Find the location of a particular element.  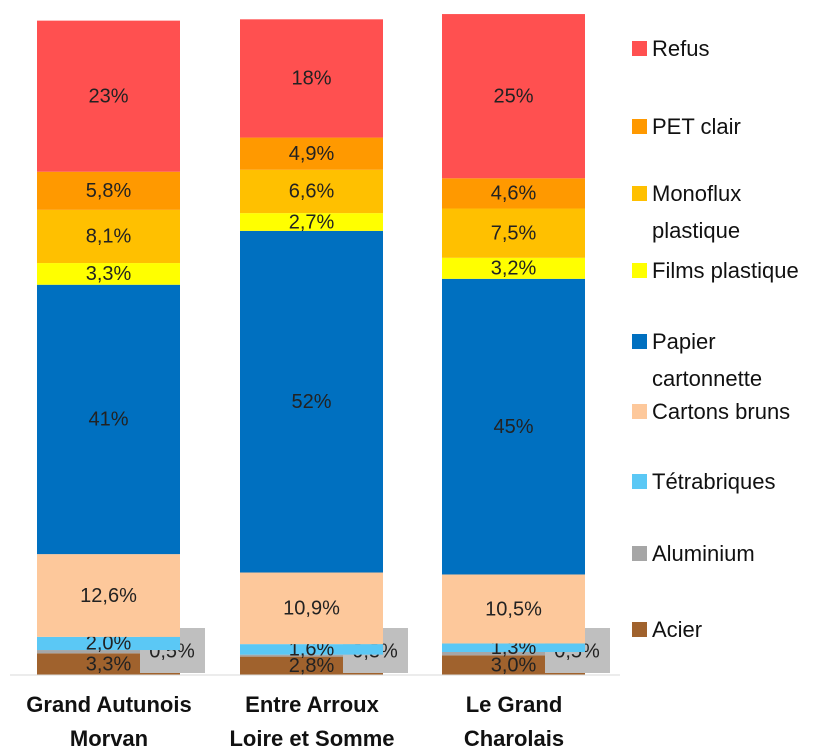

data-label: 23% is located at coordinates (108, 96).